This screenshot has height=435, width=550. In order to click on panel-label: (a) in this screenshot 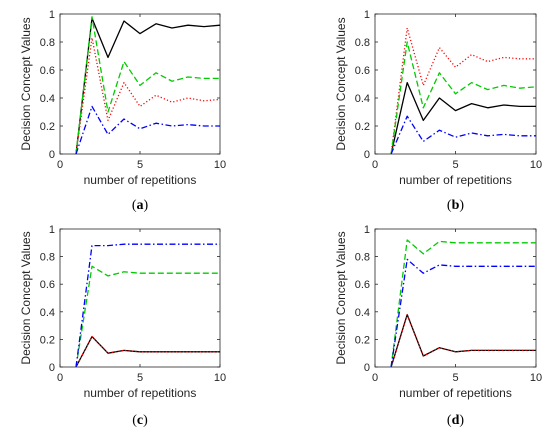, I will do `click(140, 205)`.